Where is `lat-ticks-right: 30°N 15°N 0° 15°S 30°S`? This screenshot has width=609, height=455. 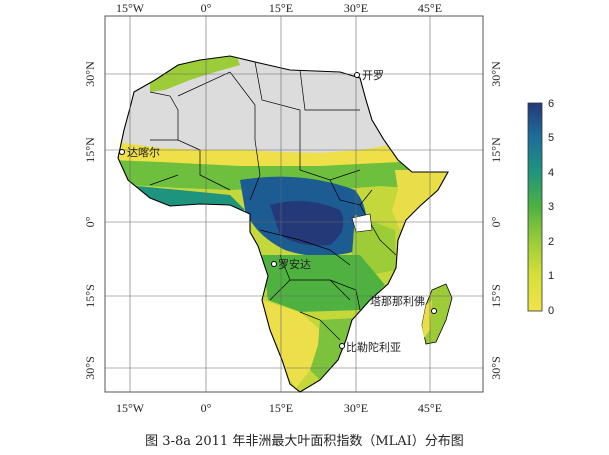 lat-ticks-right: 30°N 15°N 0° 15°S 30°S is located at coordinates (496, 220).